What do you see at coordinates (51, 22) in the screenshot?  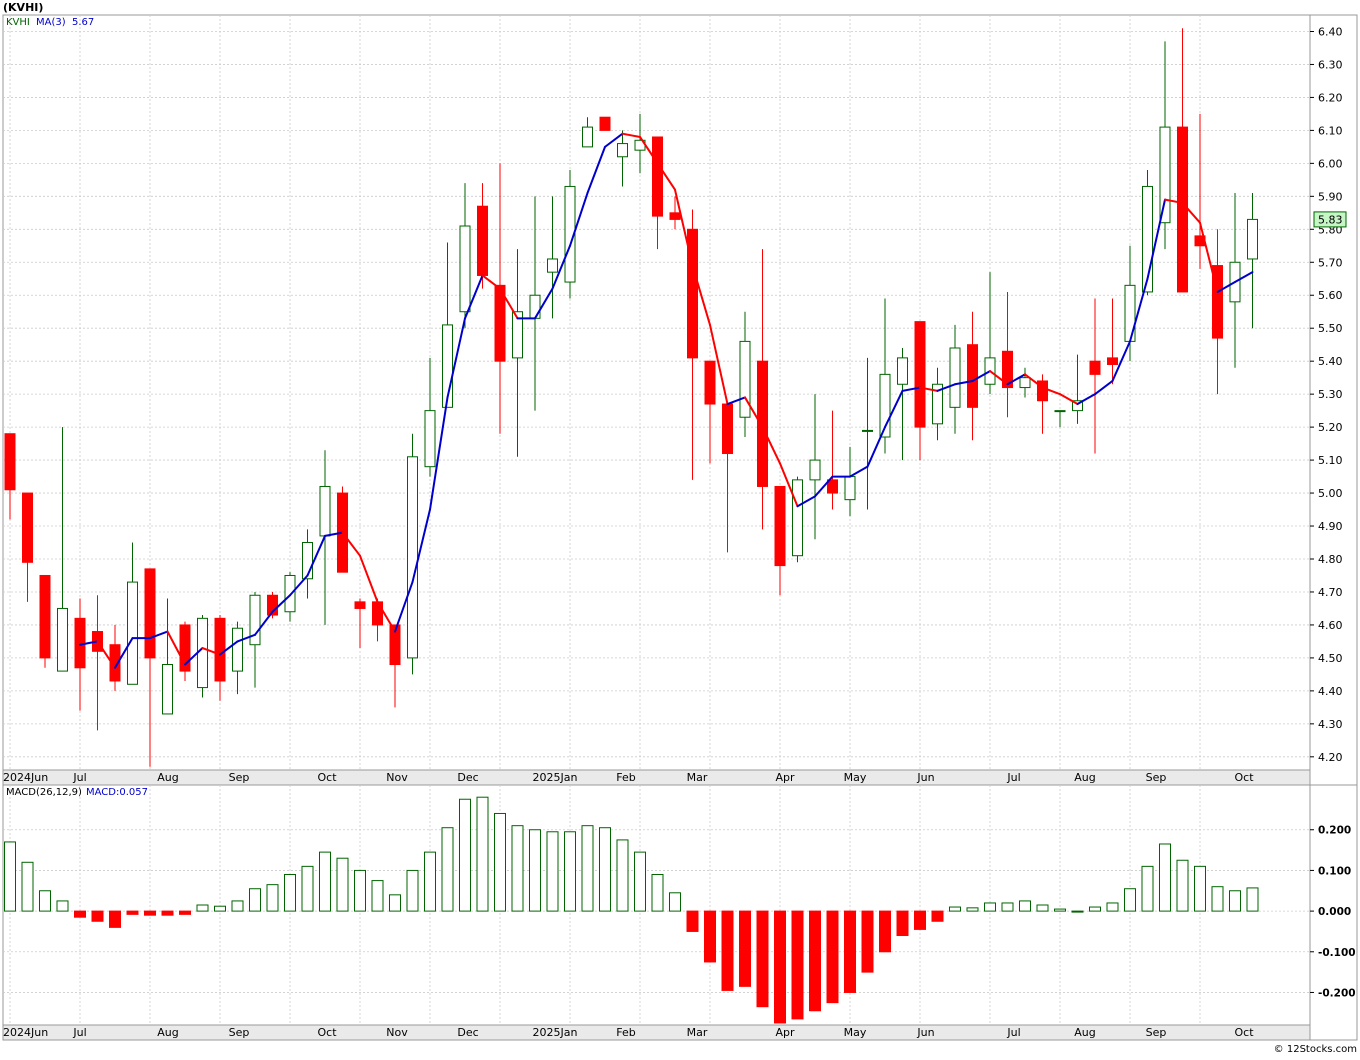 I see `price-legend-ma: MA(3)` at bounding box center [51, 22].